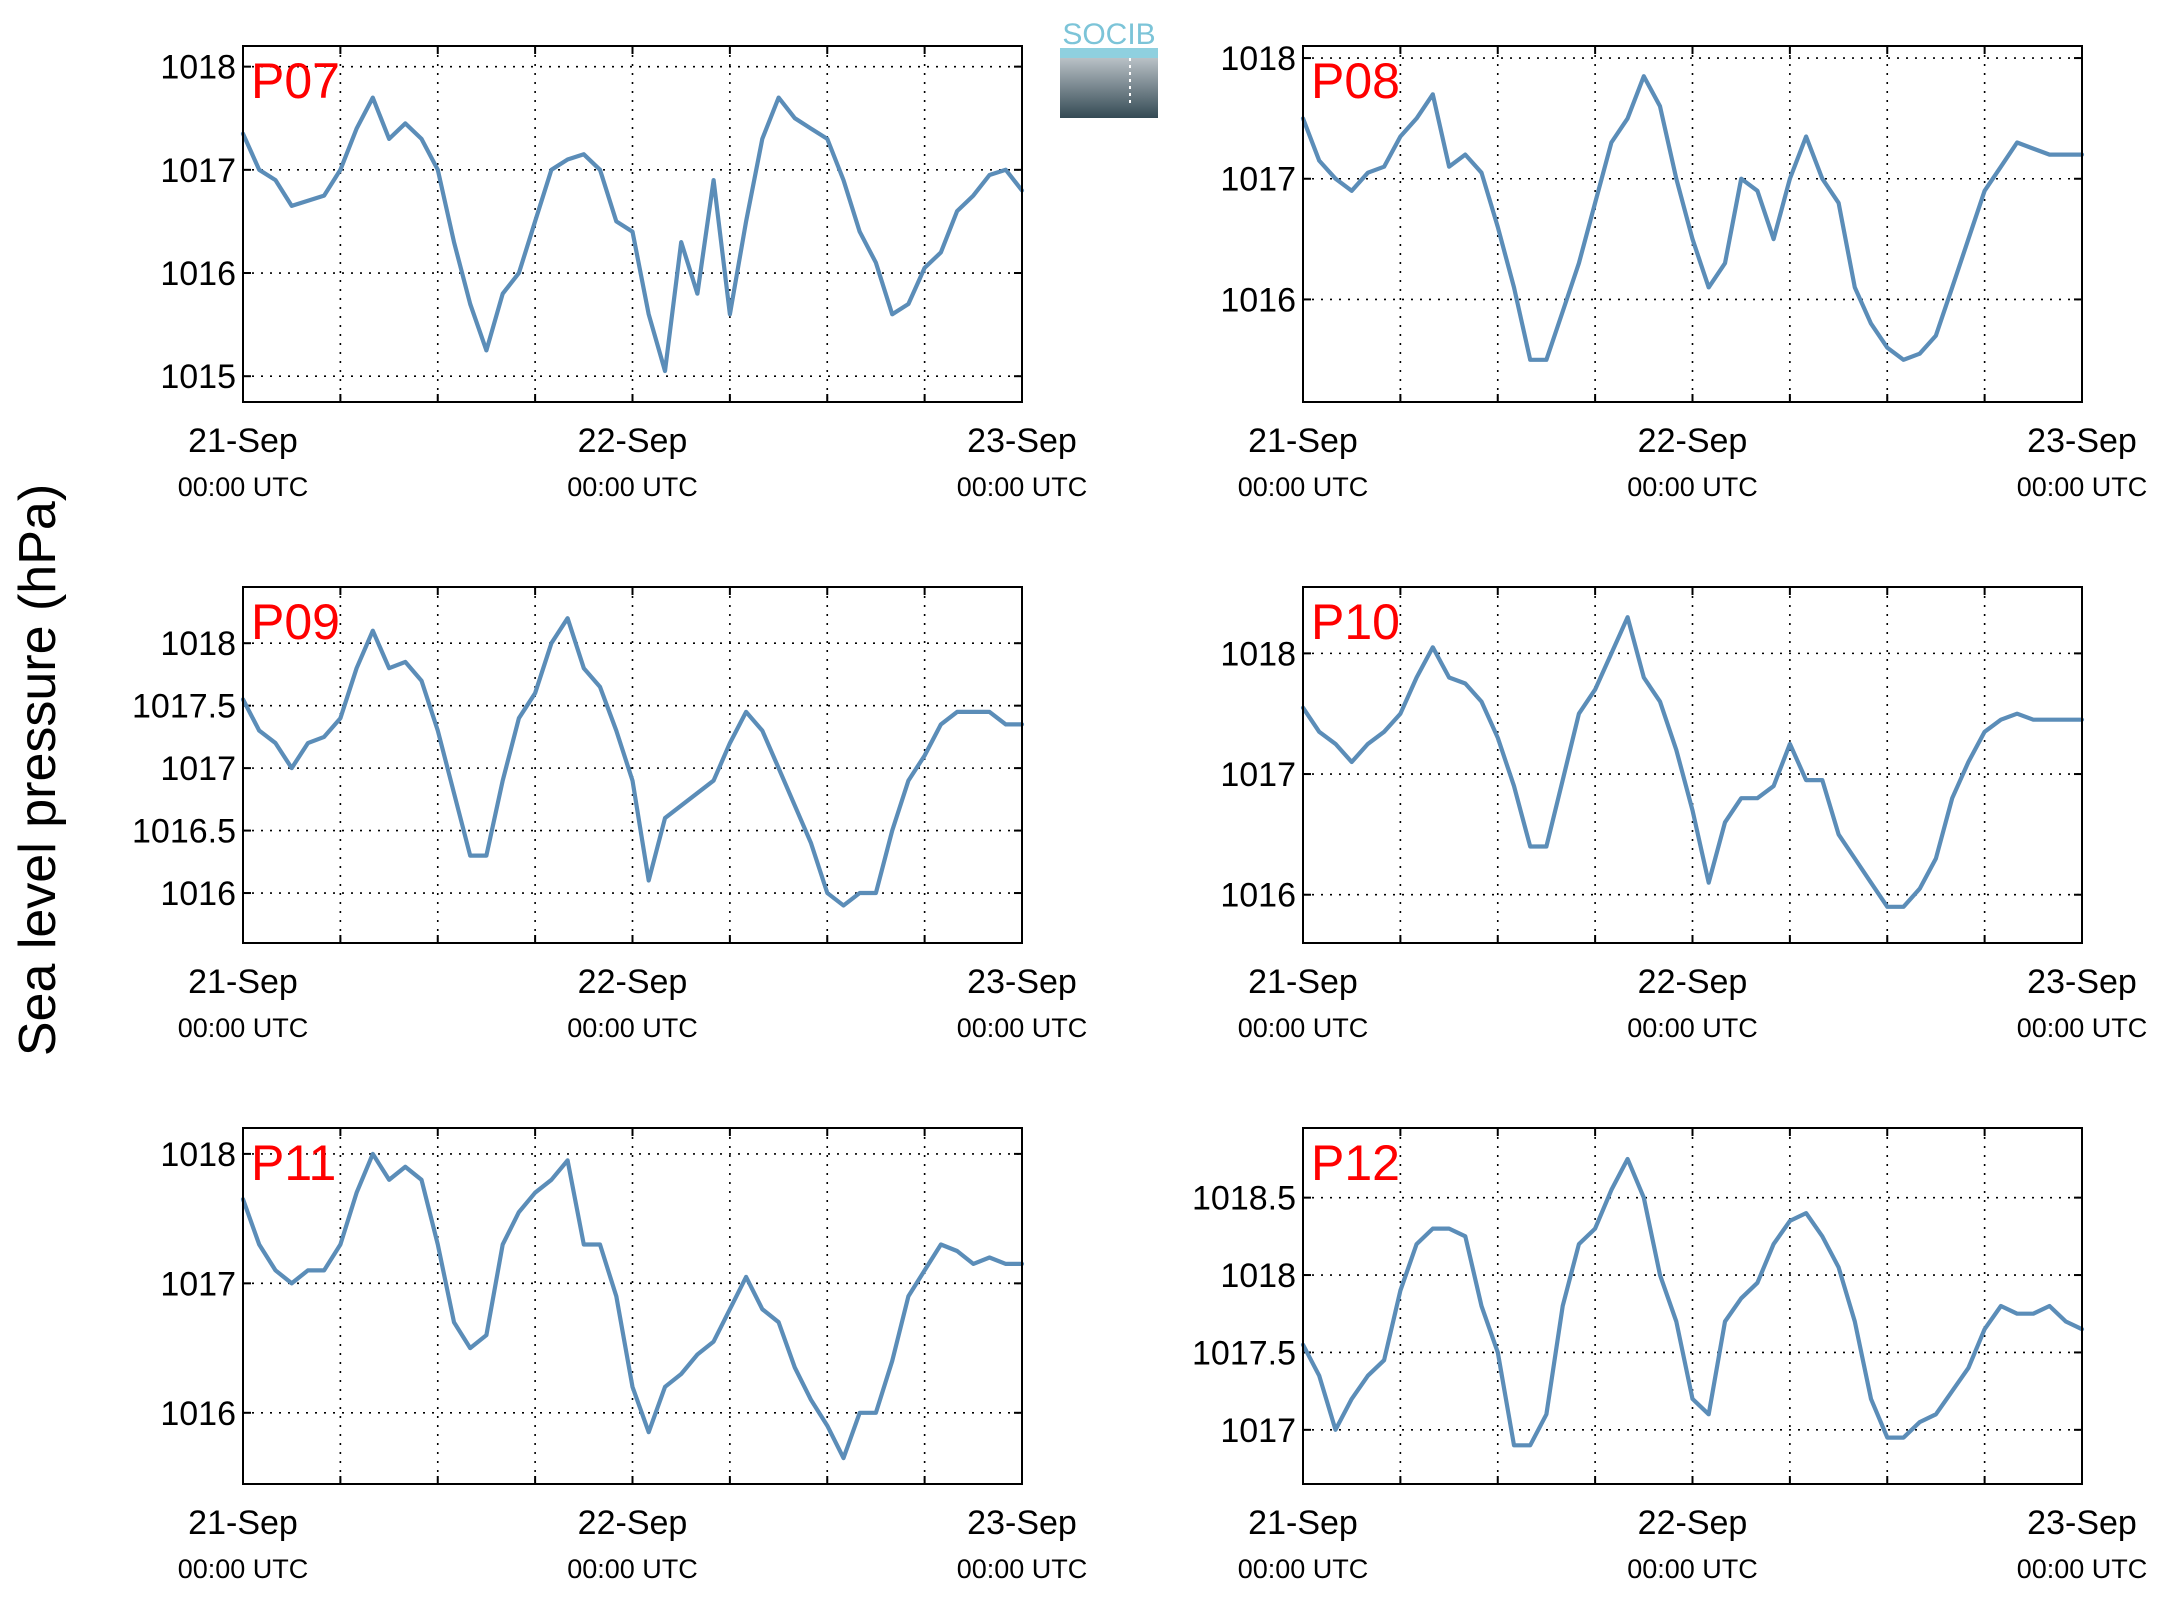 The width and height of the screenshot is (2167, 1608). What do you see at coordinates (184, 832) in the screenshot?
I see `y-tick-label: 1016.5` at bounding box center [184, 832].